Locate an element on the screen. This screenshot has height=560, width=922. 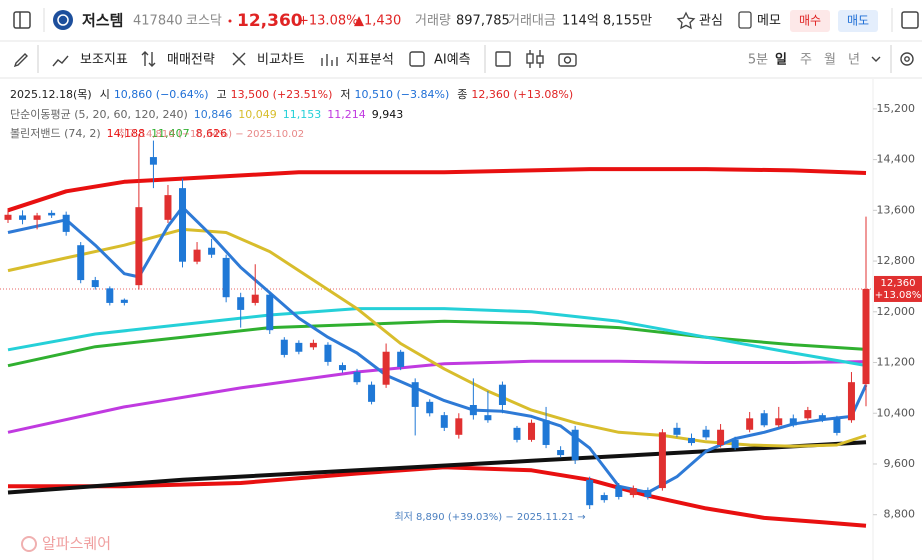
toolbar is located at coordinates (463, 59).